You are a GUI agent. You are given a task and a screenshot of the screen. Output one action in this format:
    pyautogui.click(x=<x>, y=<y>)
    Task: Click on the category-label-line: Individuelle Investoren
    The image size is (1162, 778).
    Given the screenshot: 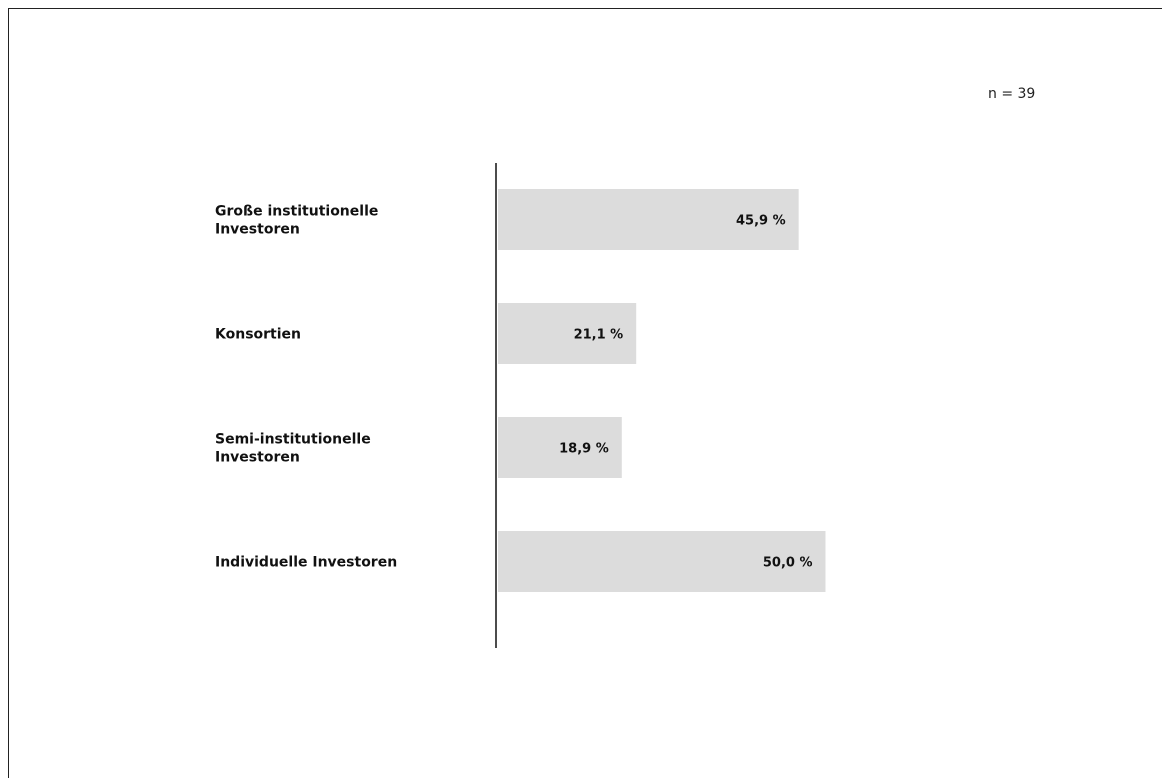 What is the action you would take?
    pyautogui.click(x=306, y=563)
    